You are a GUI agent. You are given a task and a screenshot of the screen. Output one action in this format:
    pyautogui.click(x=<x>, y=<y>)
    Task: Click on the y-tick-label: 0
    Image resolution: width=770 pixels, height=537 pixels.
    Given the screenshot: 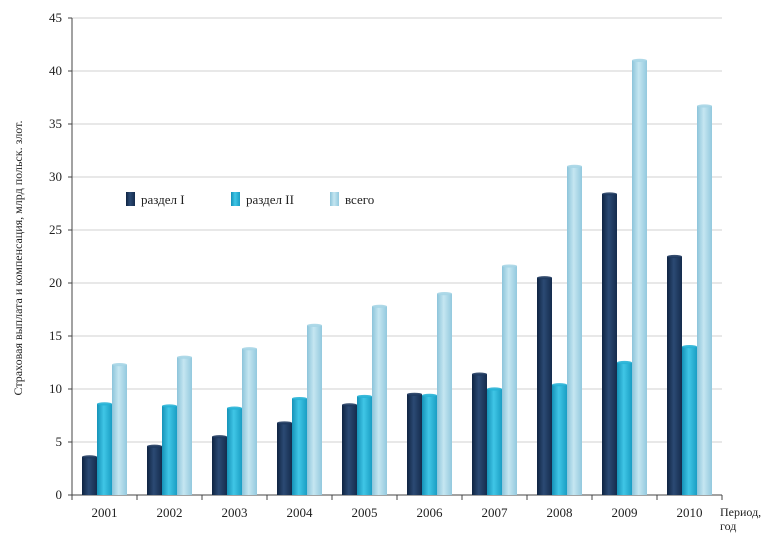 What is the action you would take?
    pyautogui.click(x=59, y=494)
    